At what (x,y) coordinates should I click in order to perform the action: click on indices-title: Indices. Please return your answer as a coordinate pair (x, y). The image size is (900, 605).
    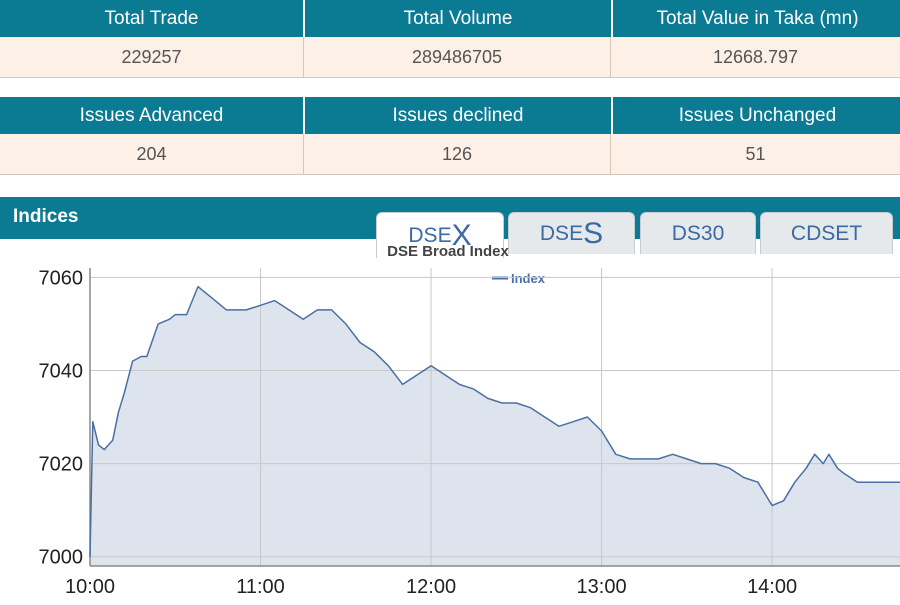
    Looking at the image, I should click on (45, 217).